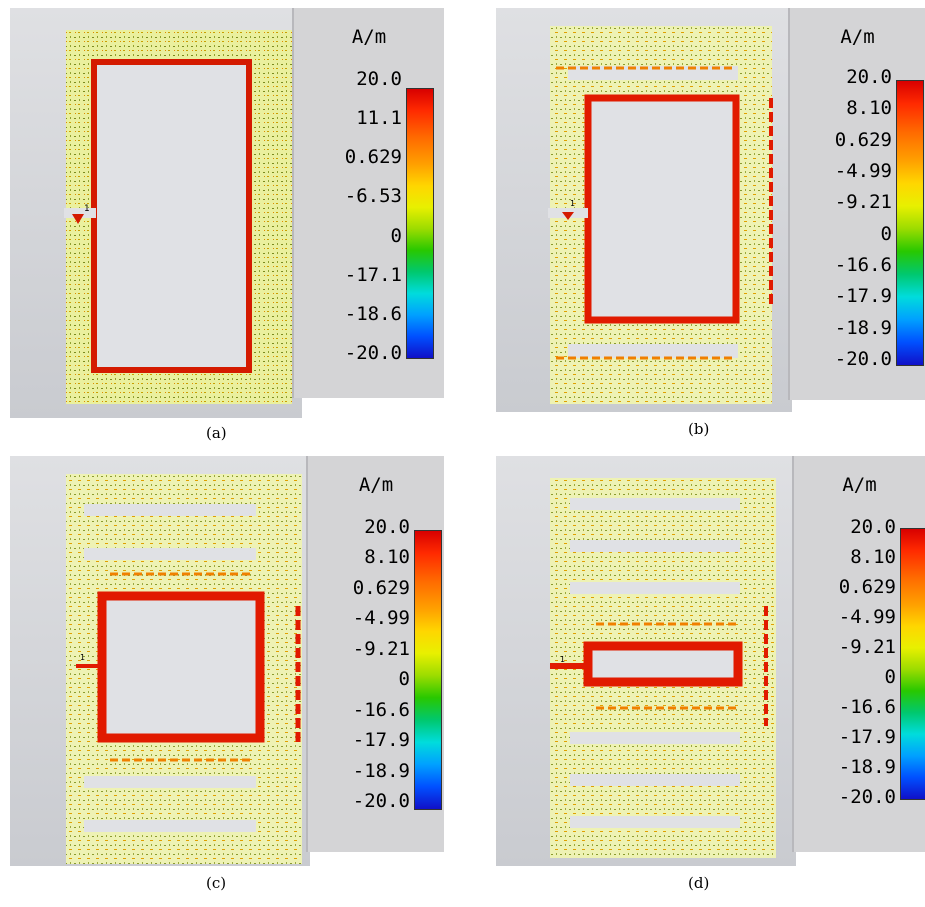  What do you see at coordinates (87, 209) in the screenshot?
I see `port-label-a: 1` at bounding box center [87, 209].